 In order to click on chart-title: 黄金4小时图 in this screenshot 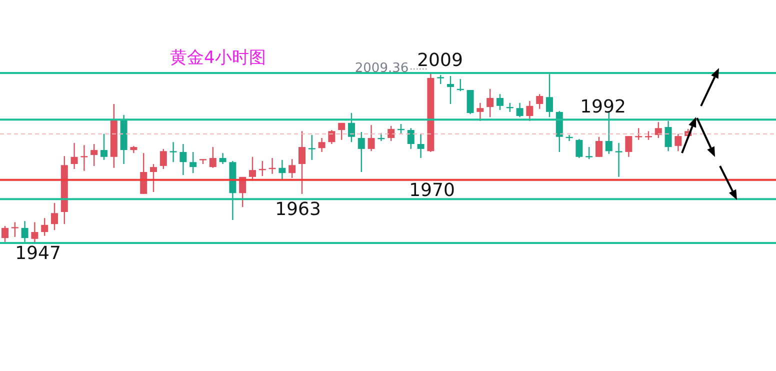, I will do `click(218, 58)`.